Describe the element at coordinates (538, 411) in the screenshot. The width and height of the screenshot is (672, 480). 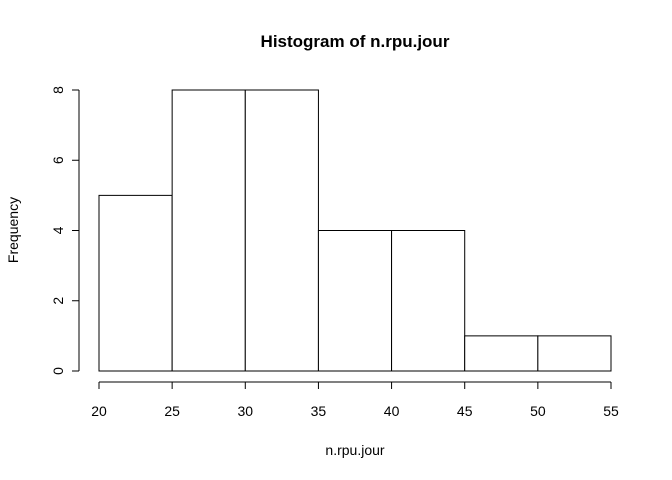
I see `x-tick-label: 50` at that location.